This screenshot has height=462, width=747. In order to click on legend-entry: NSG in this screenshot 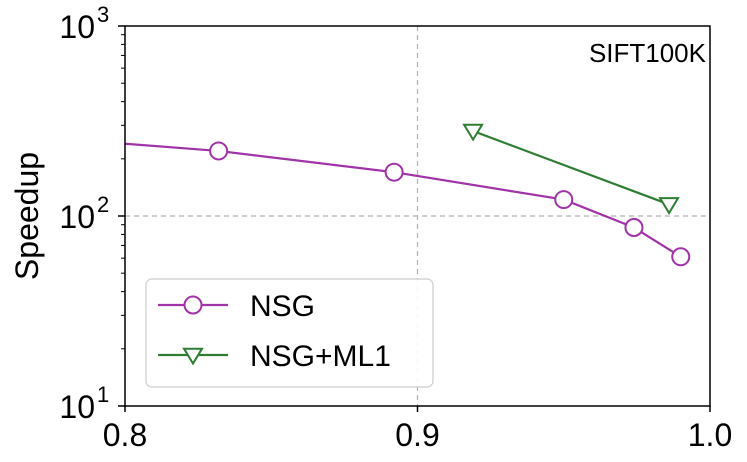, I will do `click(236, 306)`.